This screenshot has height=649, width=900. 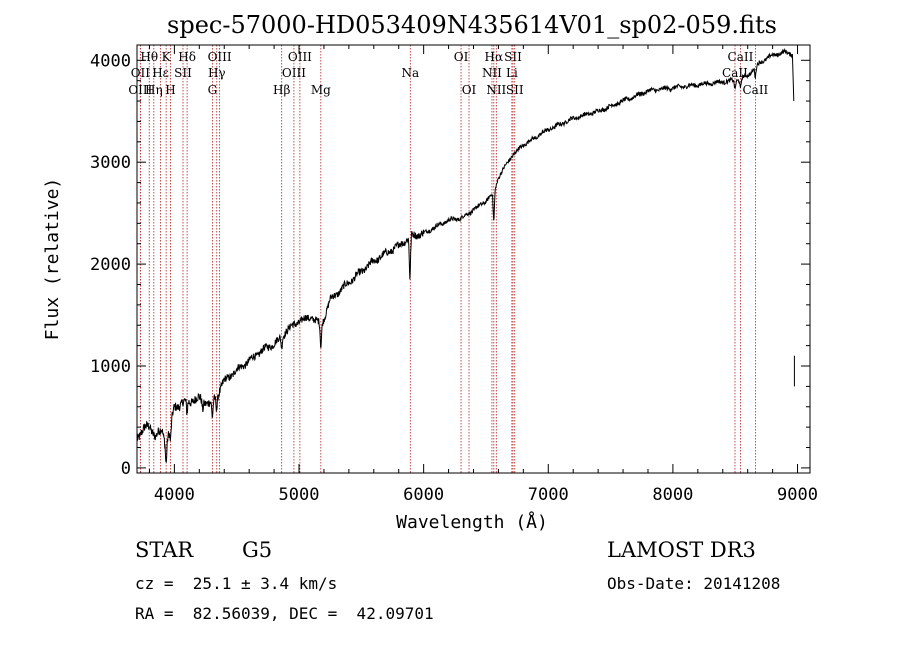 What do you see at coordinates (423, 495) in the screenshot?
I see `x-tick-label: 6000` at bounding box center [423, 495].